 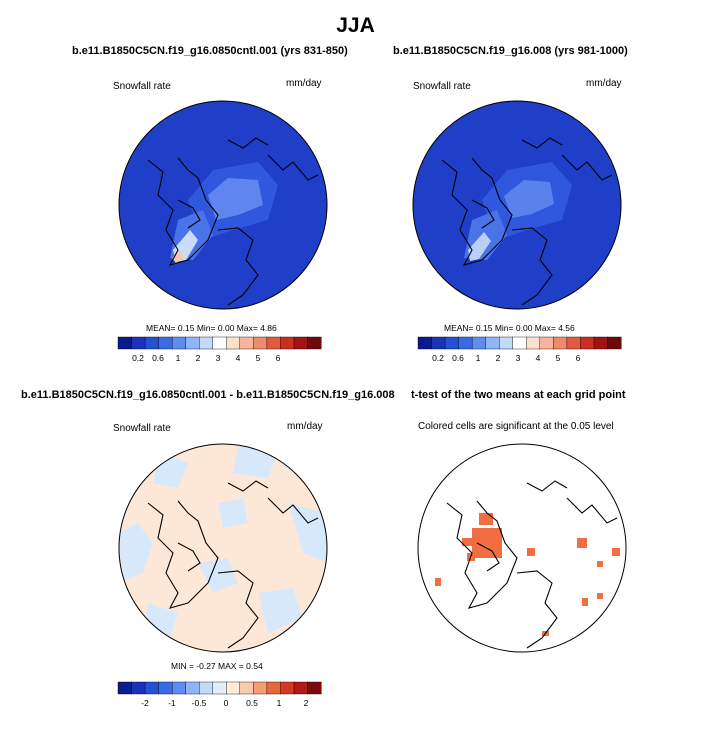 I want to click on colorbar-2-tick-label: 0.6, so click(x=458, y=358).